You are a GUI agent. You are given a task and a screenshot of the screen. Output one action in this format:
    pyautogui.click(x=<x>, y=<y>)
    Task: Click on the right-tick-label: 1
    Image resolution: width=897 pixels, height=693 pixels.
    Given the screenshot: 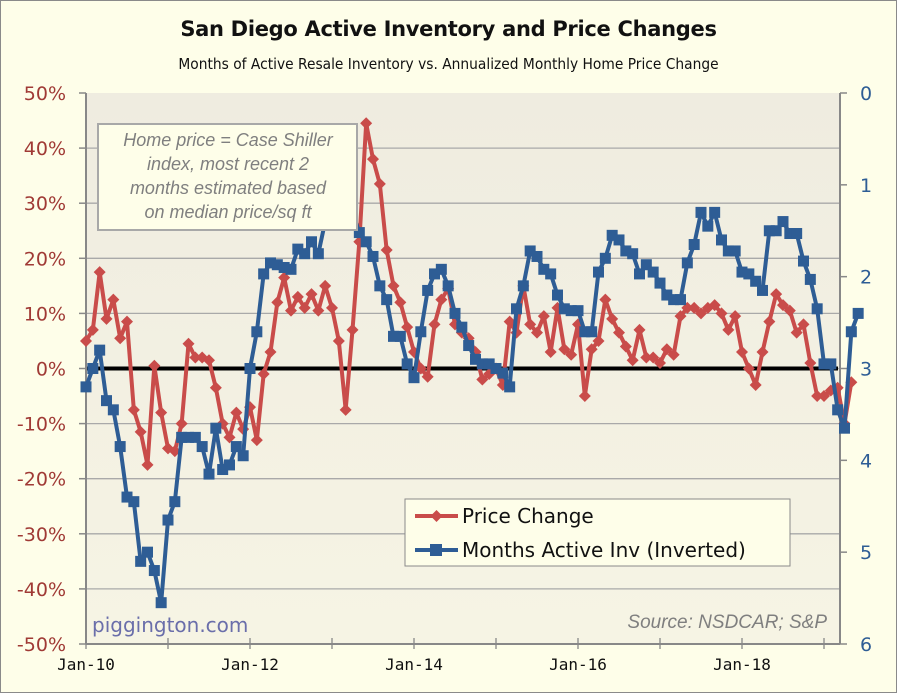 What is the action you would take?
    pyautogui.click(x=866, y=186)
    